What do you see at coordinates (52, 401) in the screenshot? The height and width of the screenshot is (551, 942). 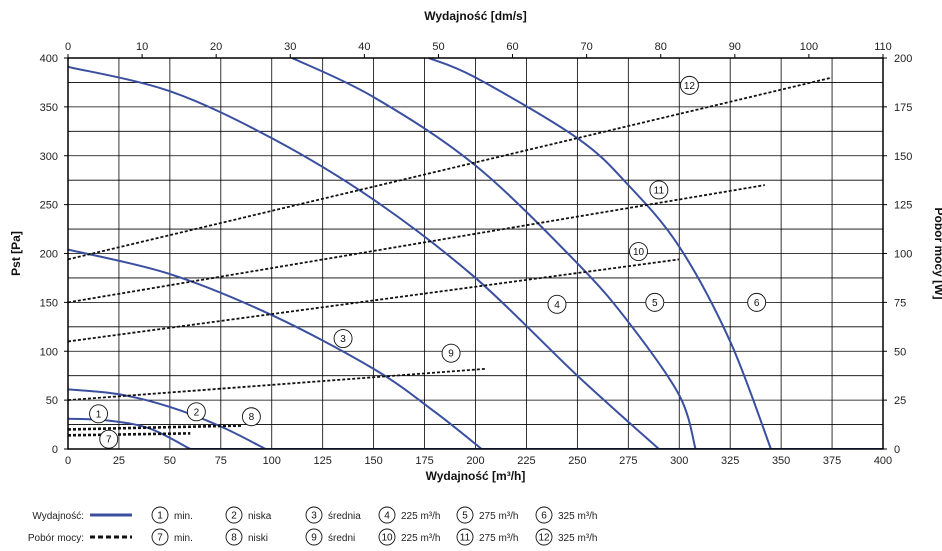 I see `y-tick-label: 50` at bounding box center [52, 401].